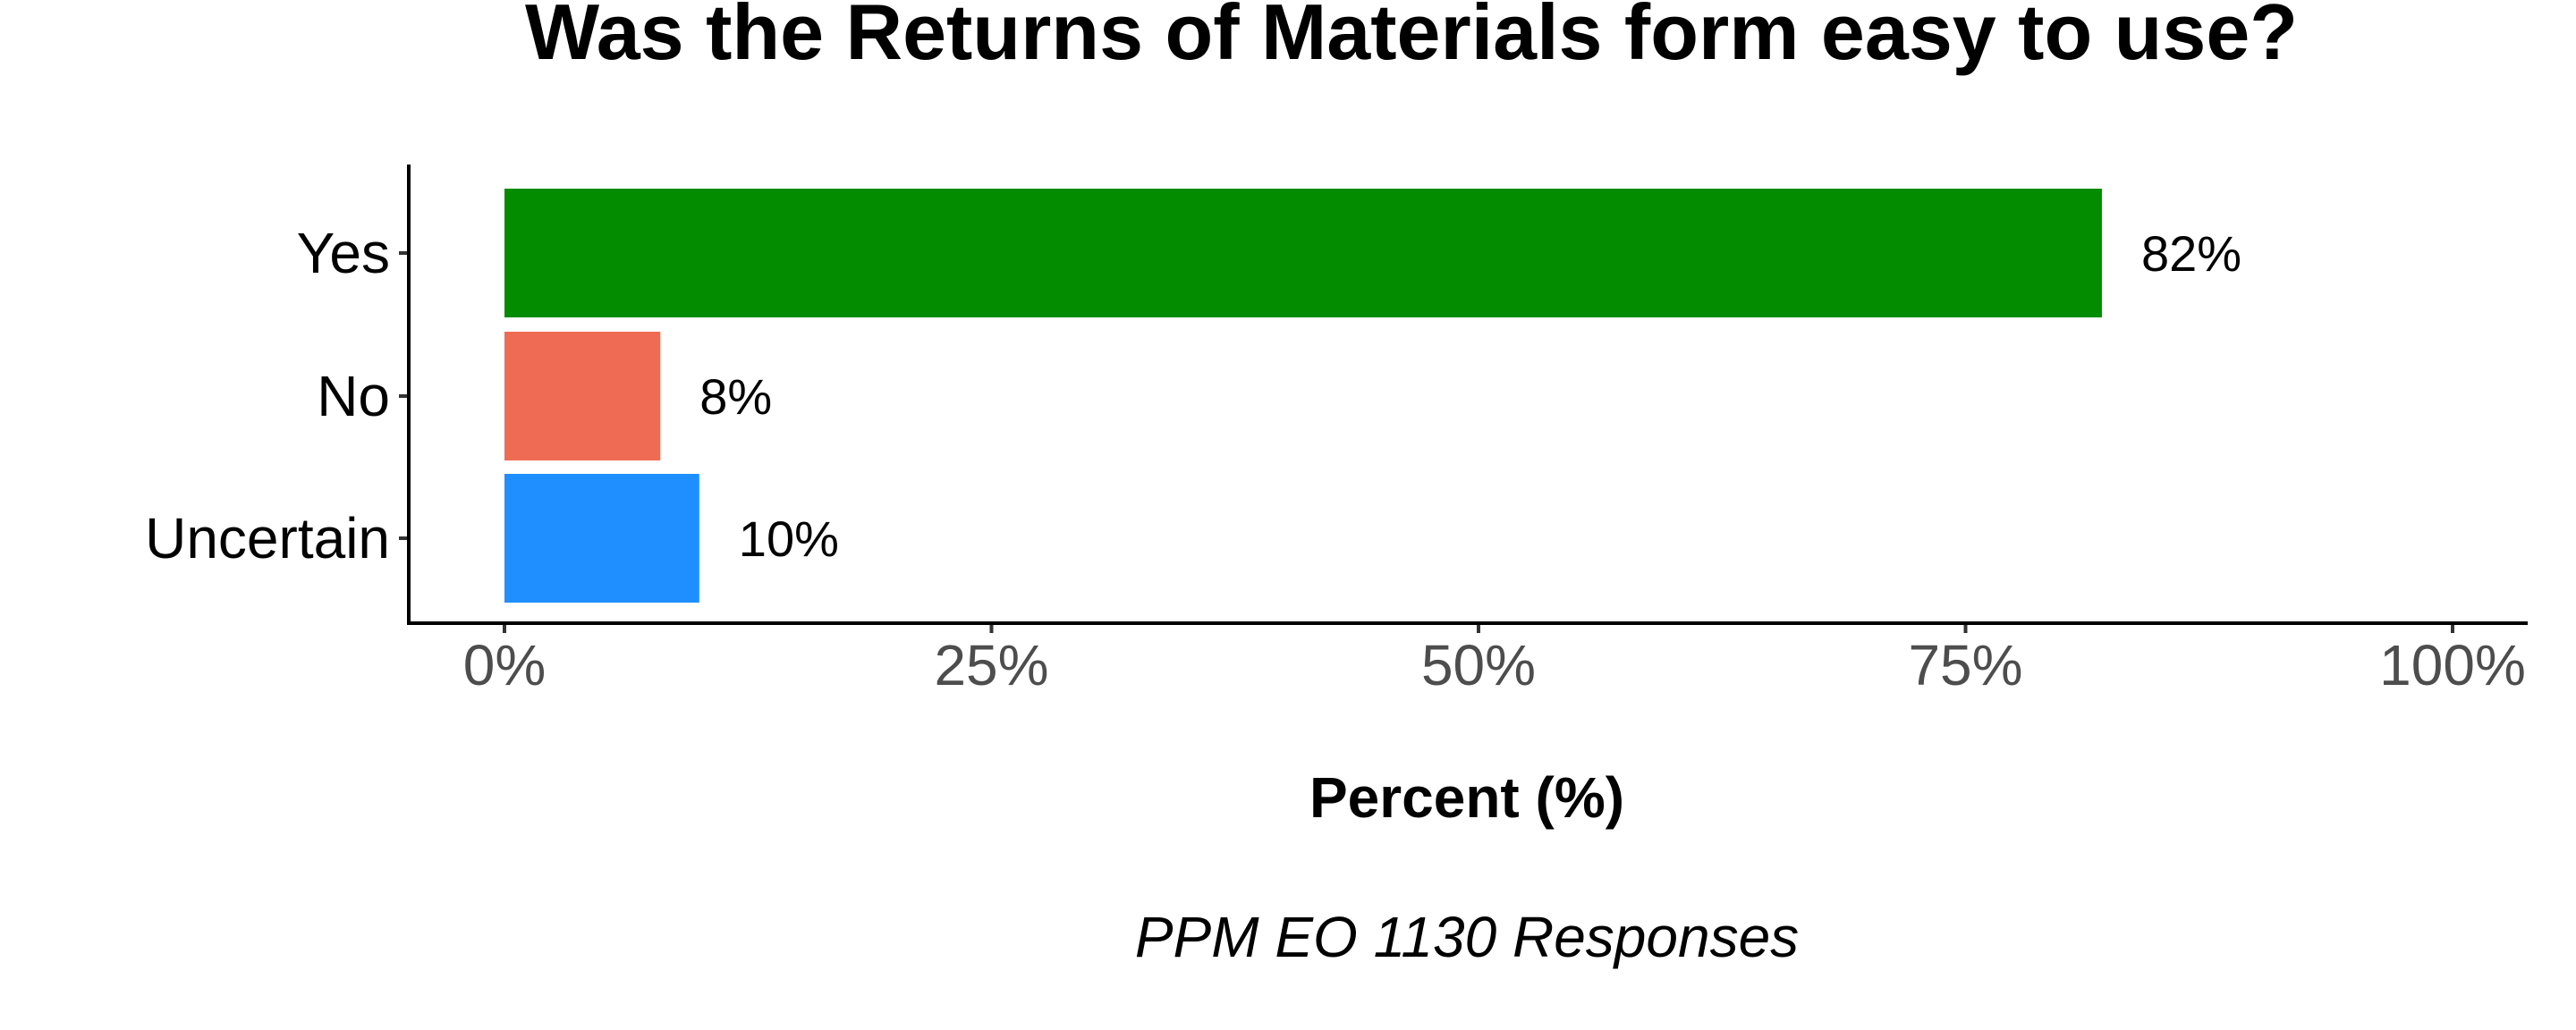 The width and height of the screenshot is (2576, 1030). Describe the element at coordinates (353, 396) in the screenshot. I see `category-label-no: No` at that location.